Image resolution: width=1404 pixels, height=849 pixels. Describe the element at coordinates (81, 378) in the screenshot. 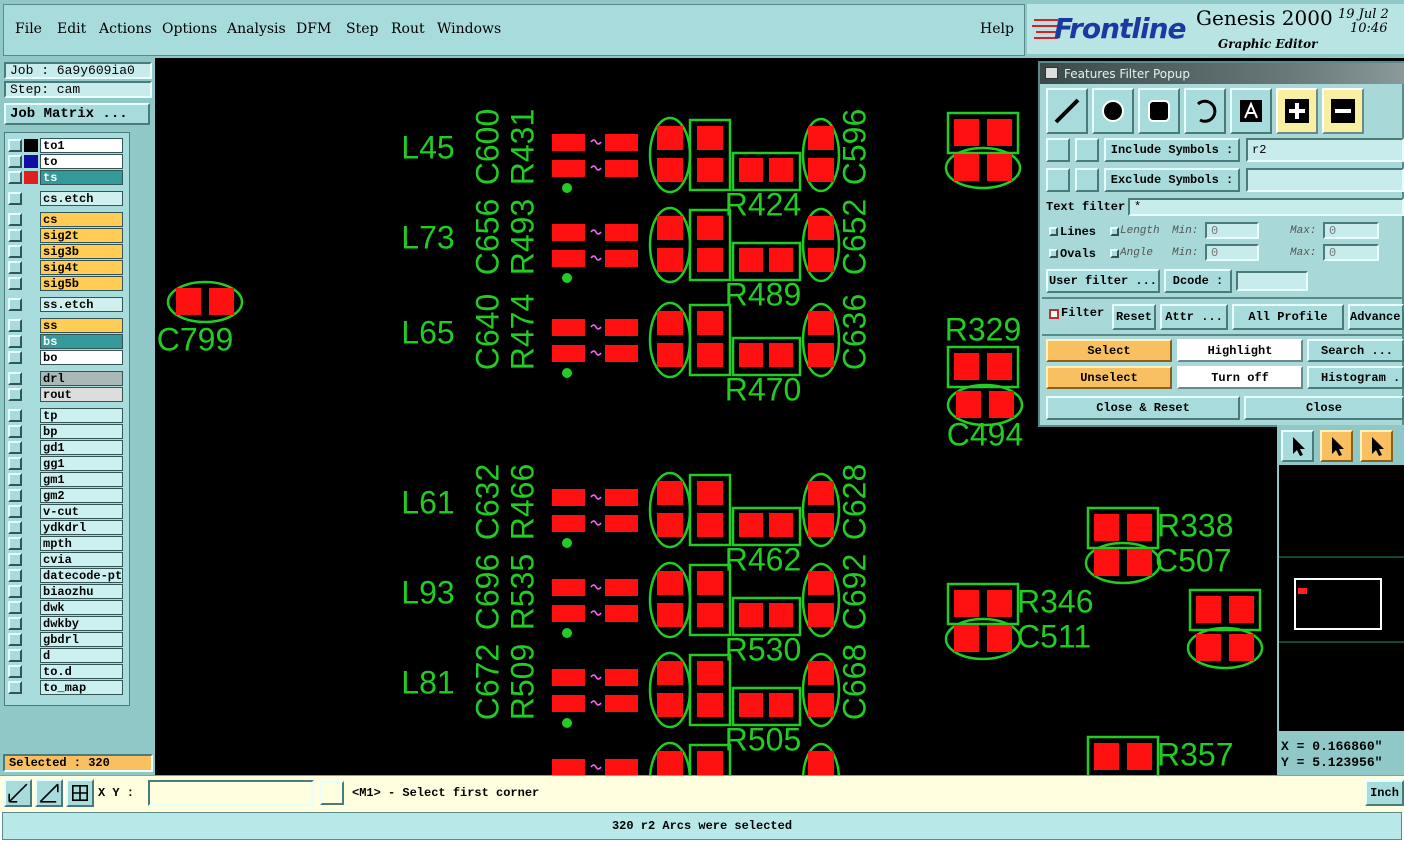

I see `layer-name: drl` at that location.